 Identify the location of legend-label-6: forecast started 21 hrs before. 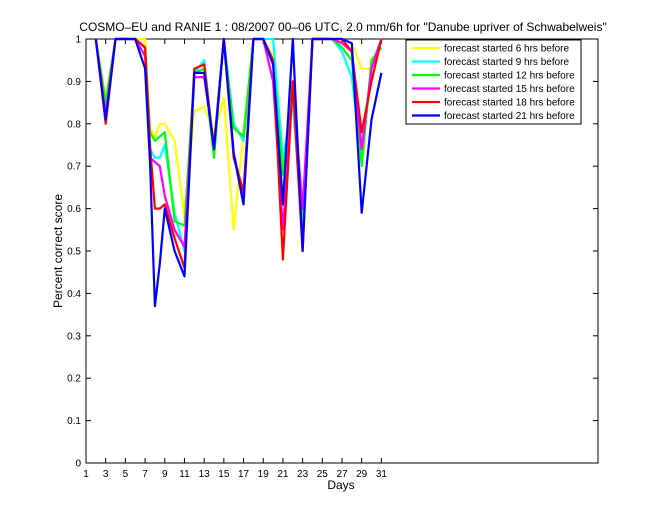
(509, 116).